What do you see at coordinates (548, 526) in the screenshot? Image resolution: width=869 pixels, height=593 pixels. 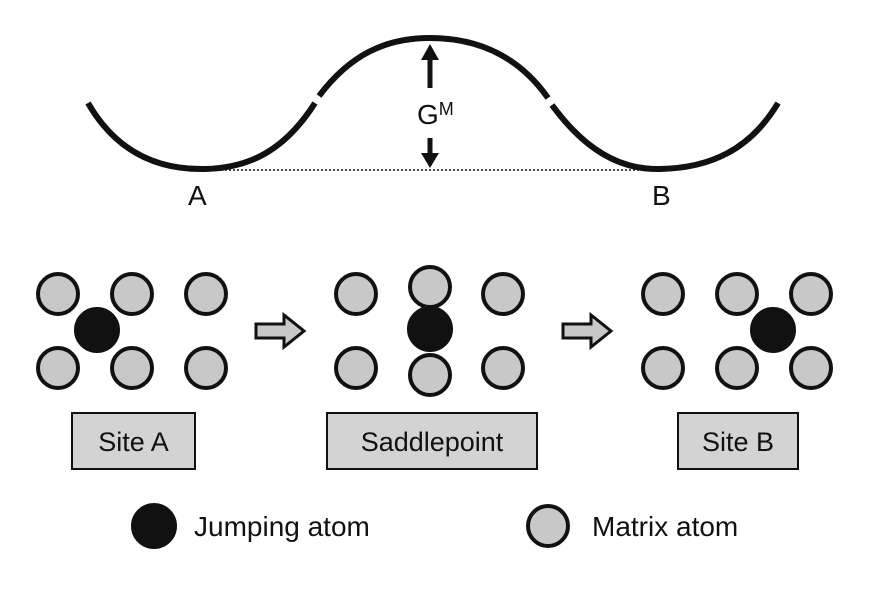 I see `legend-matrix-icon` at bounding box center [548, 526].